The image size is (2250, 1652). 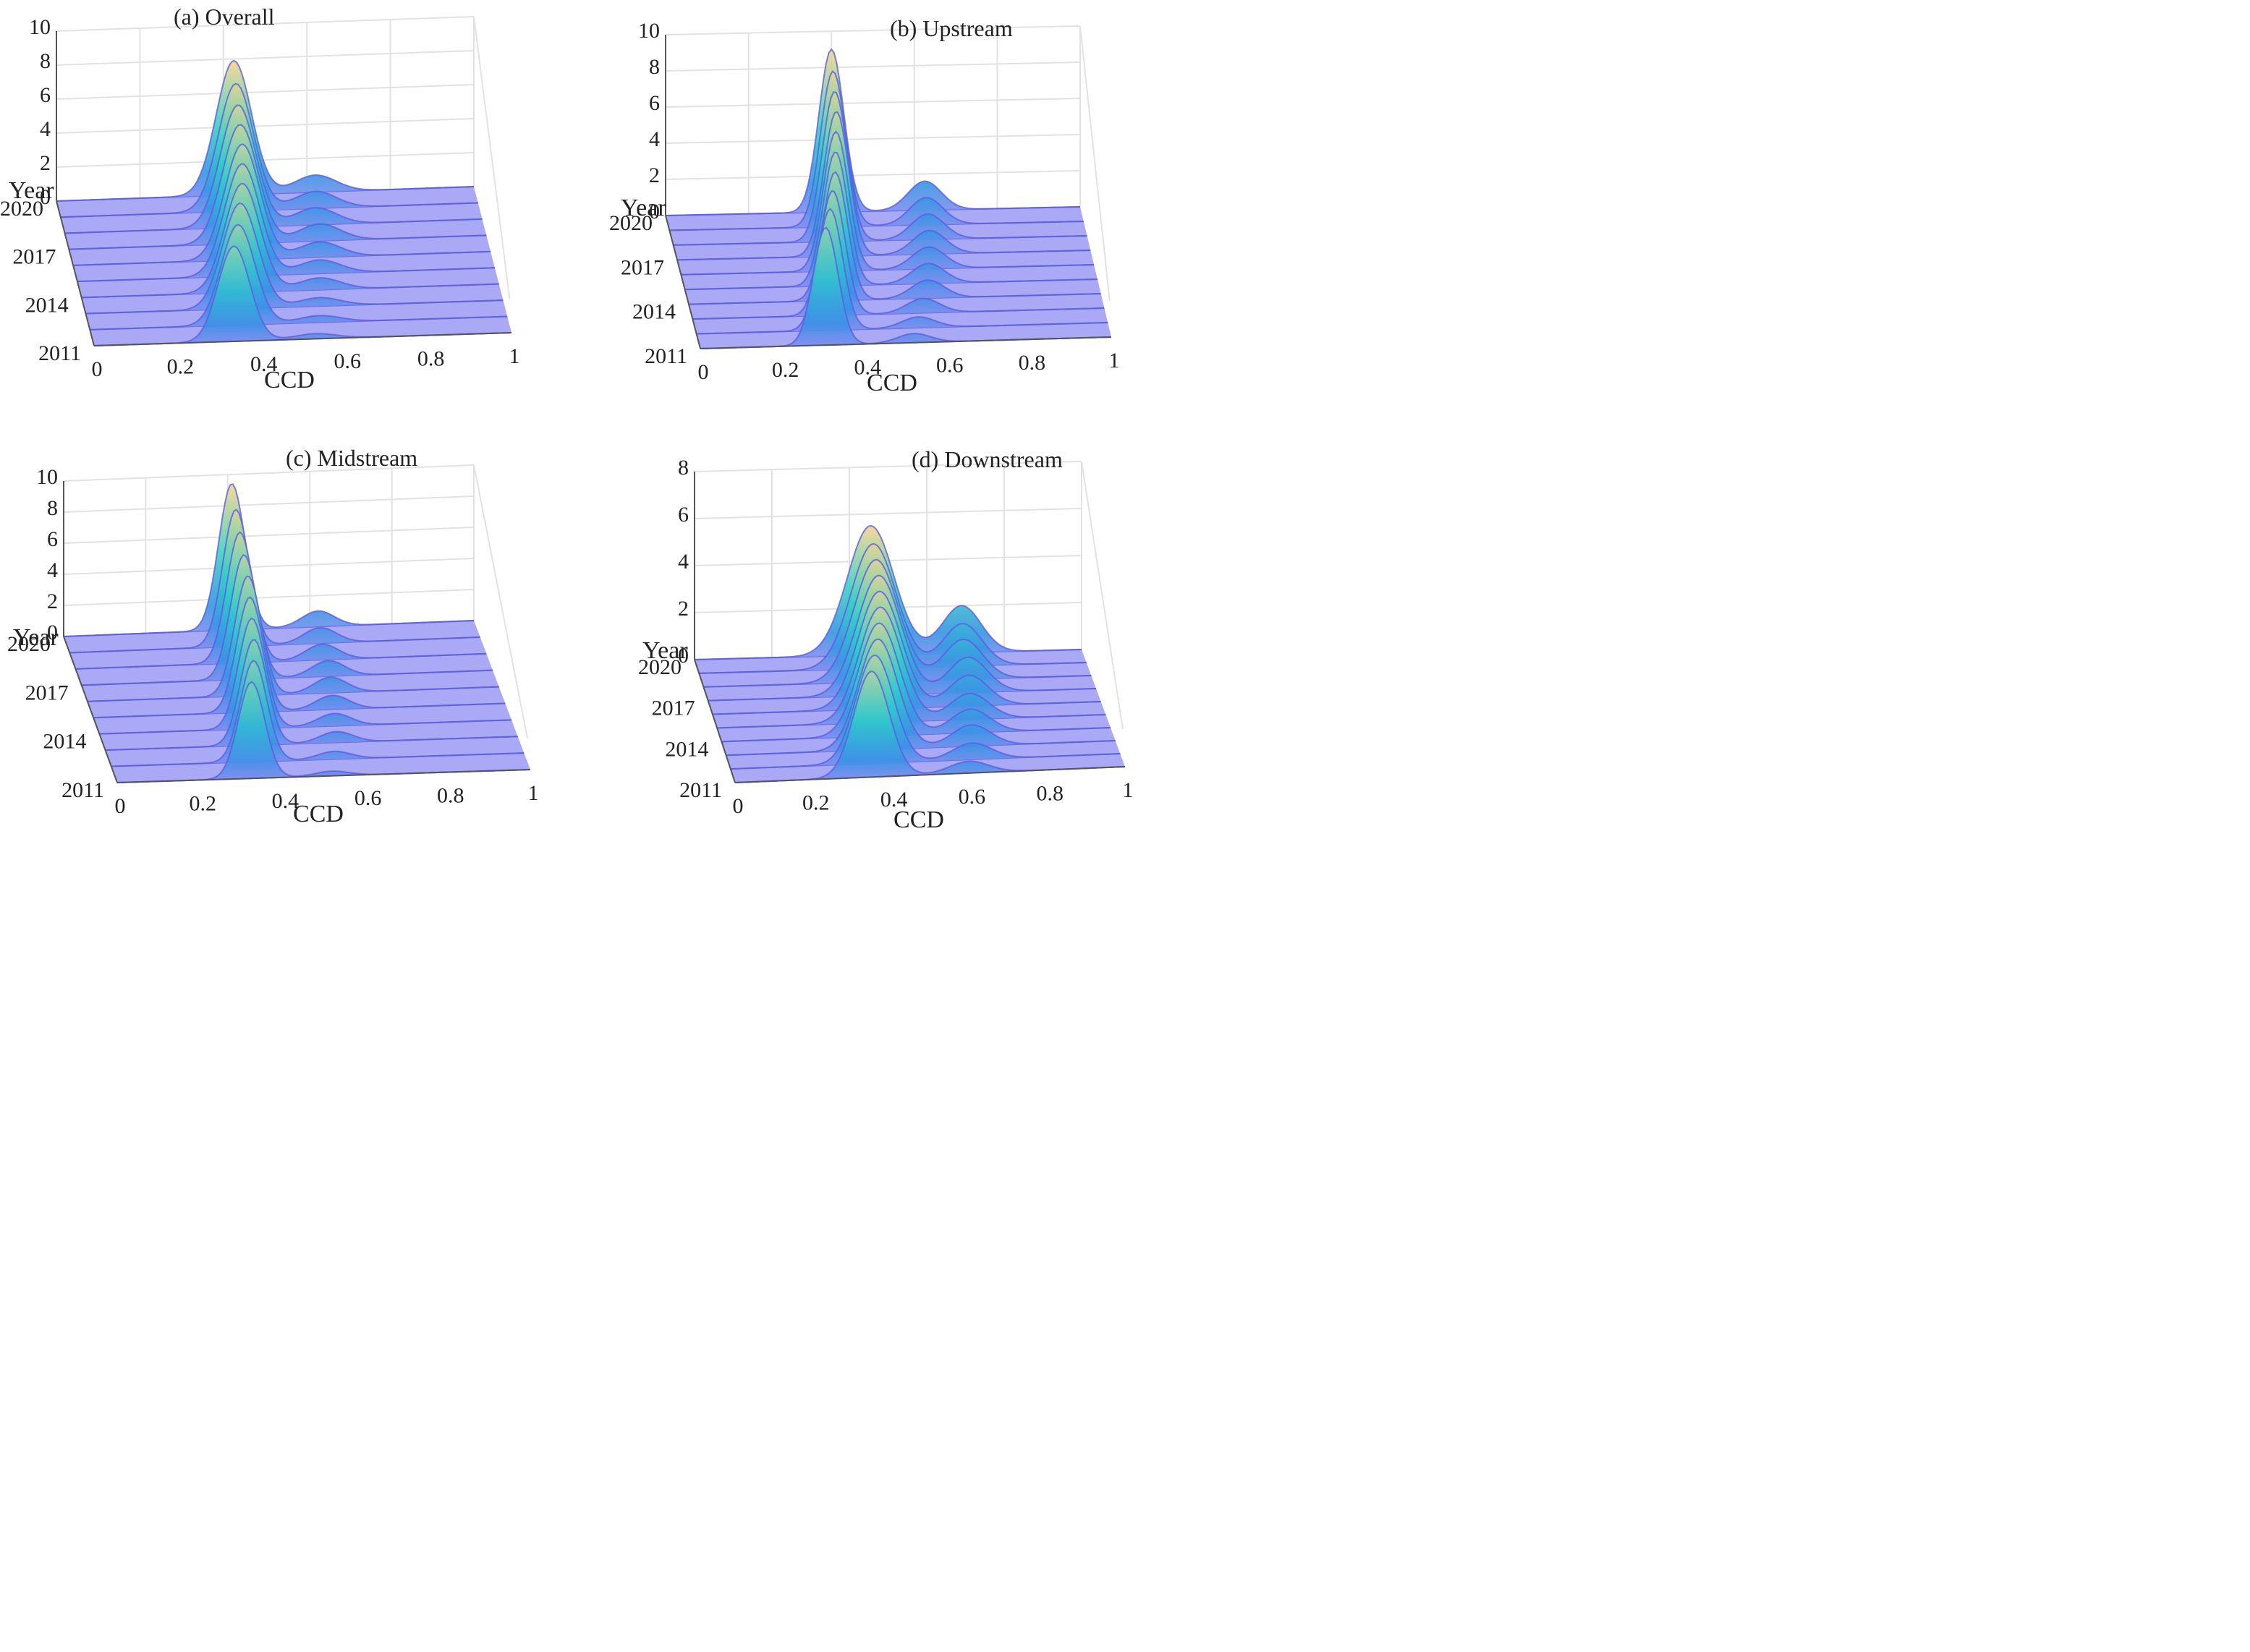 I want to click on chart-title: (b) Upstream, so click(x=951, y=28).